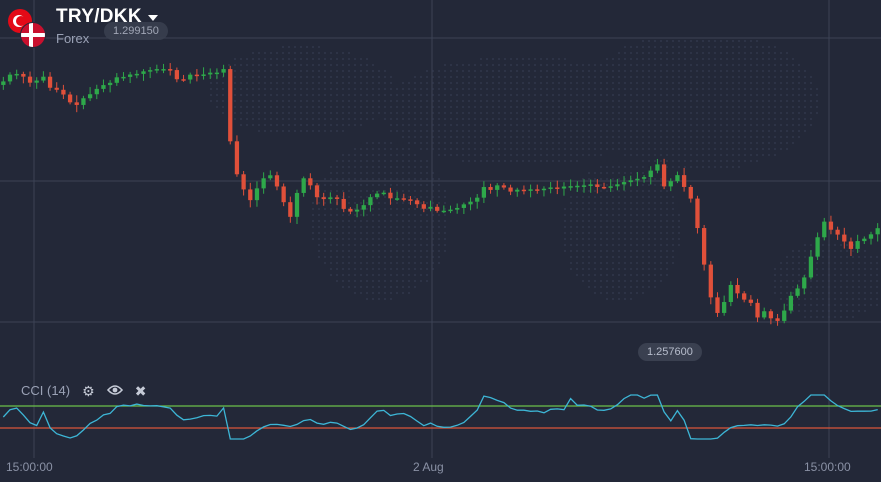 The width and height of the screenshot is (881, 482). Describe the element at coordinates (428, 467) in the screenshot. I see `time-label: 2 Aug` at that location.